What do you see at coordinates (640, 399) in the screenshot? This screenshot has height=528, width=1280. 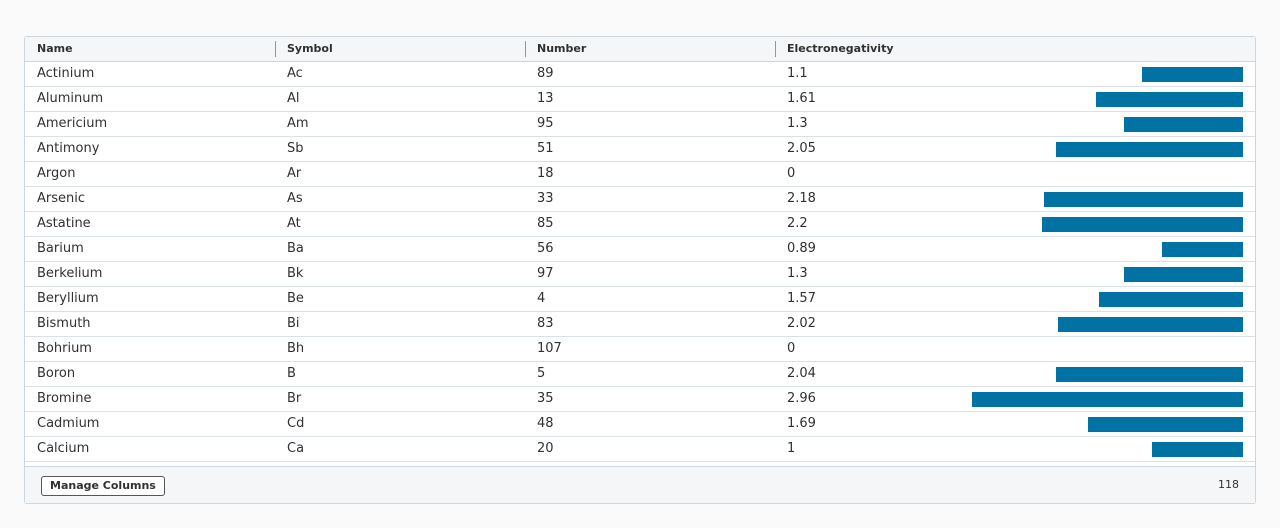 I see `table-row: Bromine Br 35 2.96` at bounding box center [640, 399].